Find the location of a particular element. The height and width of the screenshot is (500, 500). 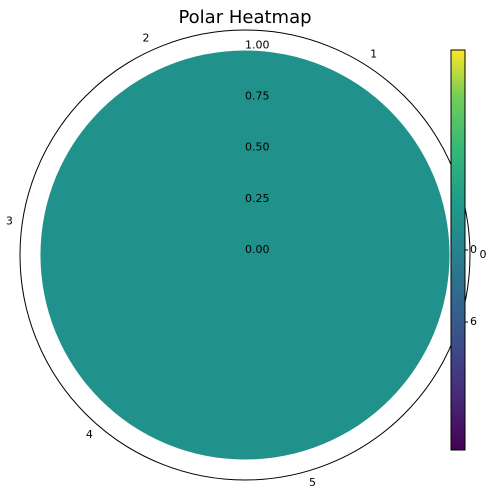

r-tick-label: 0.50 is located at coordinates (257, 147).